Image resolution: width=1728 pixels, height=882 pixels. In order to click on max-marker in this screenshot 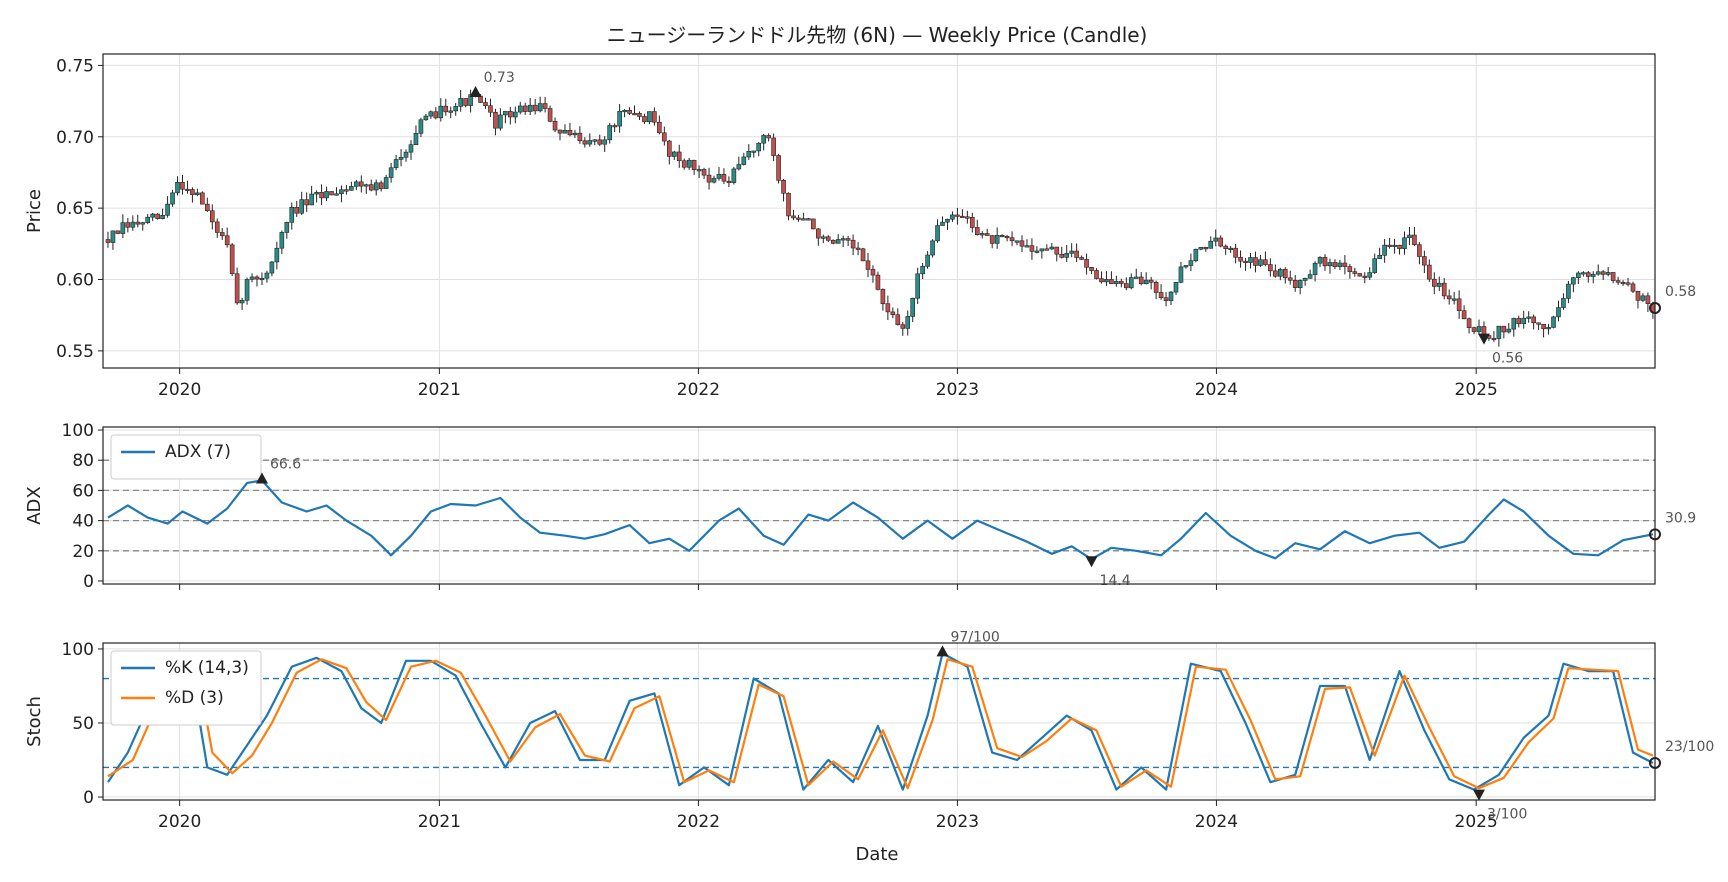, I will do `click(942, 651)`.